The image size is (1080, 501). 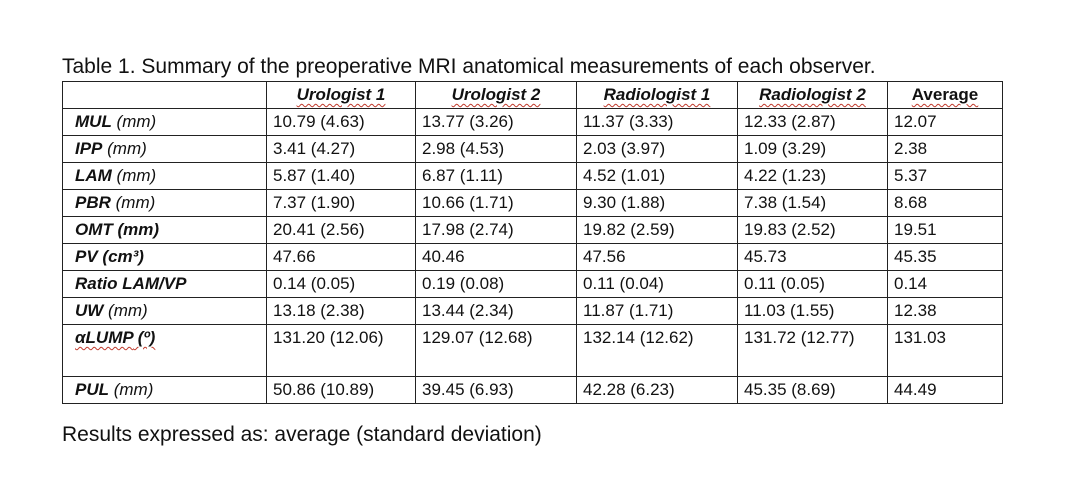 I want to click on table-cell: 12.33 (2.87), so click(x=812, y=122).